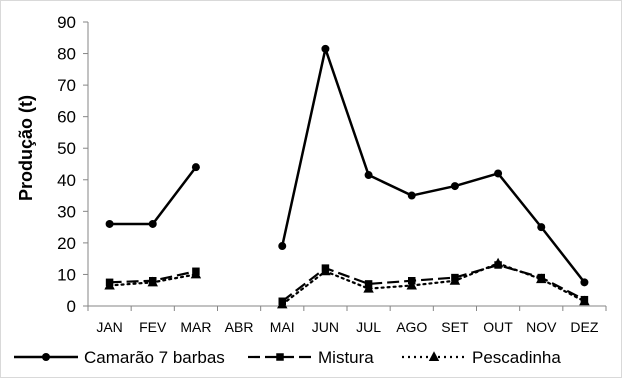 This screenshot has width=622, height=378. What do you see at coordinates (282, 327) in the screenshot?
I see `x-tick-label: MAI` at bounding box center [282, 327].